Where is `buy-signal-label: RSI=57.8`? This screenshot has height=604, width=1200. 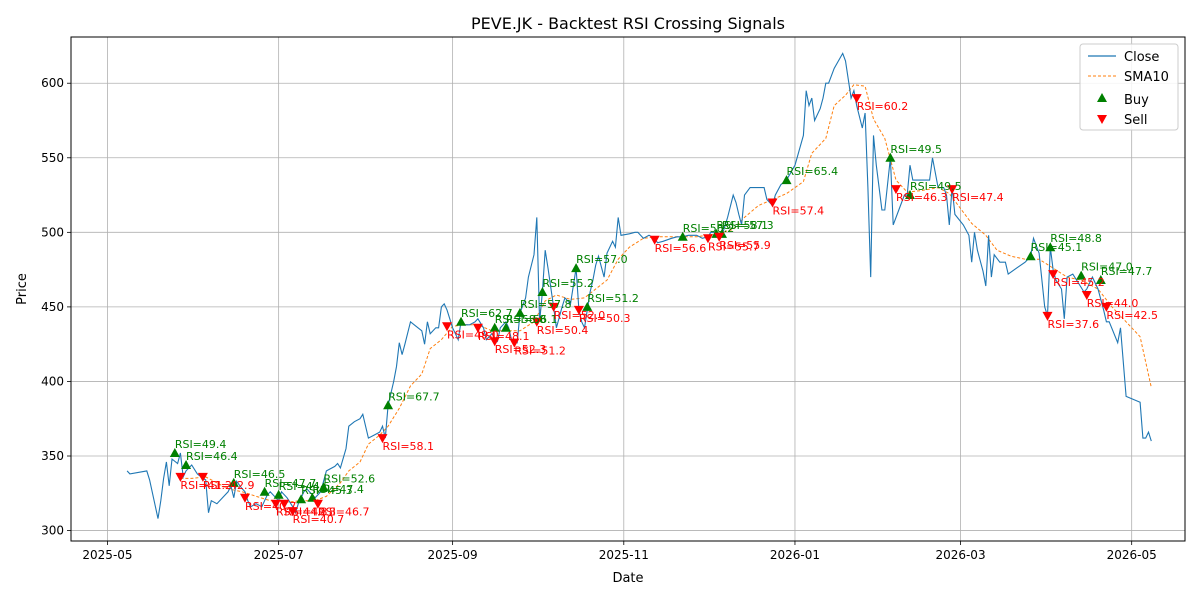 buy-signal-label: RSI=57.8 is located at coordinates (546, 304).